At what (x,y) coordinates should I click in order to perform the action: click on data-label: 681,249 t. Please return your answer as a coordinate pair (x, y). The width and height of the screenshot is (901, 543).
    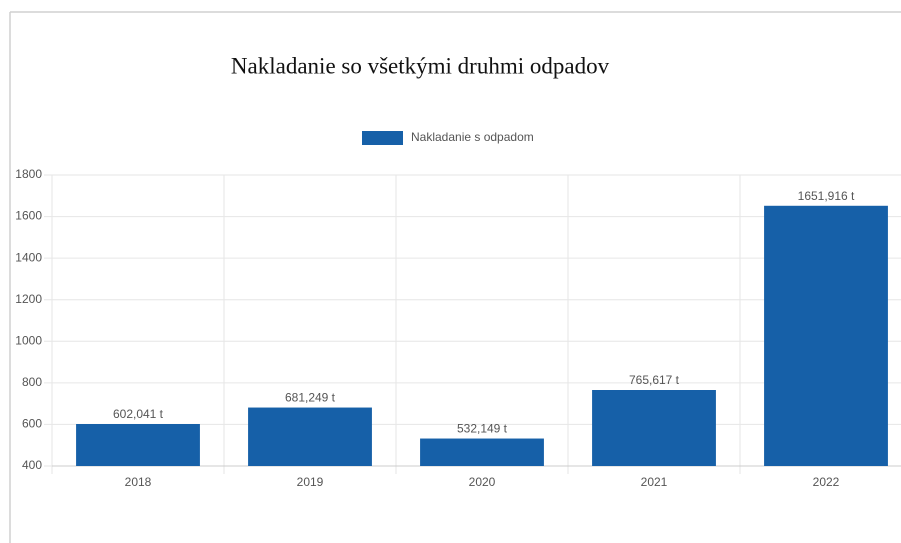
    Looking at the image, I should click on (310, 398).